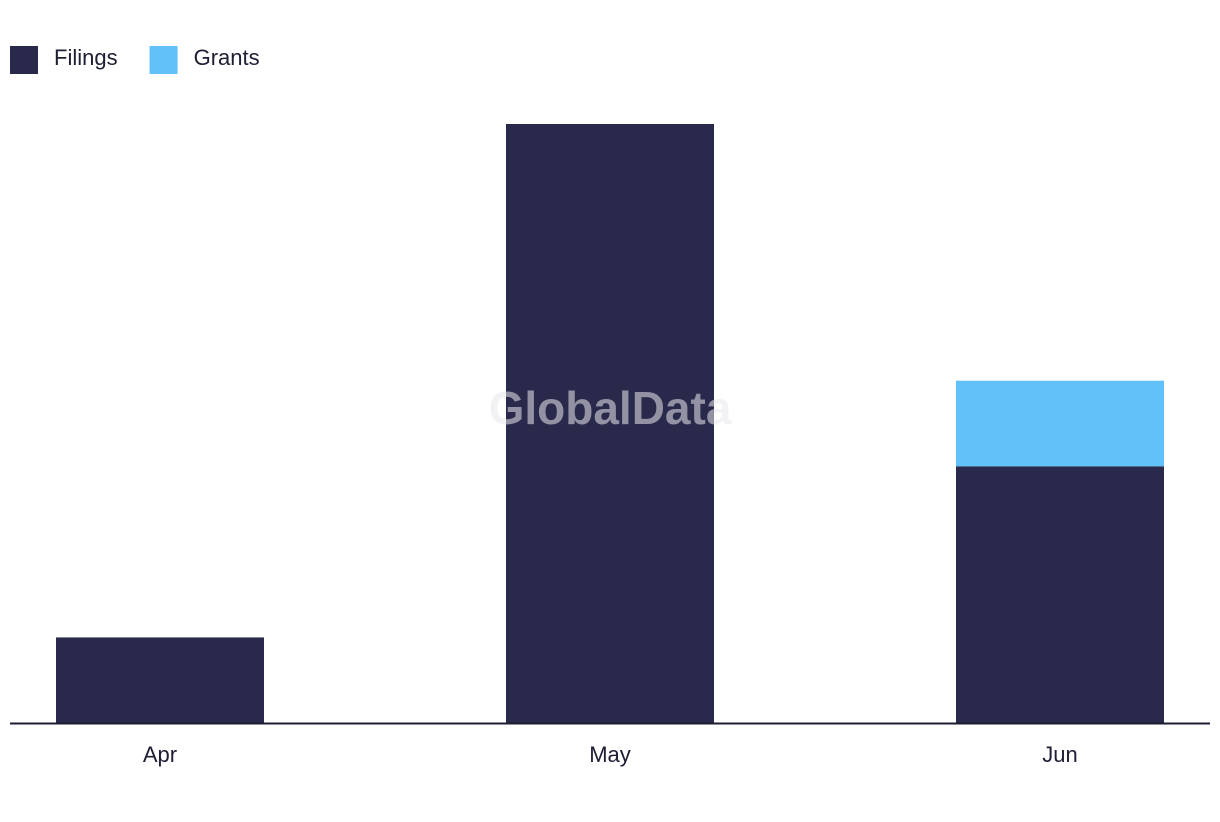 Image resolution: width=1220 pixels, height=822 pixels. I want to click on legend-label: Filings, so click(86, 57).